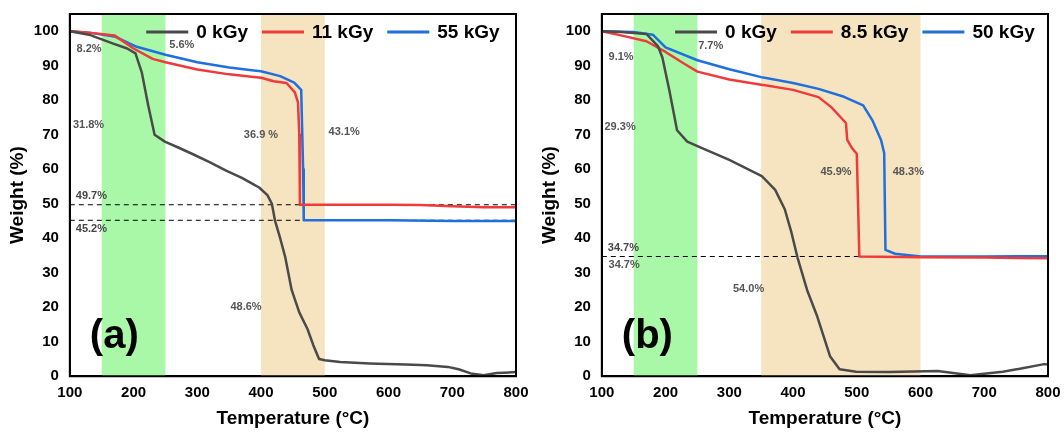  Describe the element at coordinates (874, 32) in the screenshot. I see `legend-label: 8.5 kGy` at that location.